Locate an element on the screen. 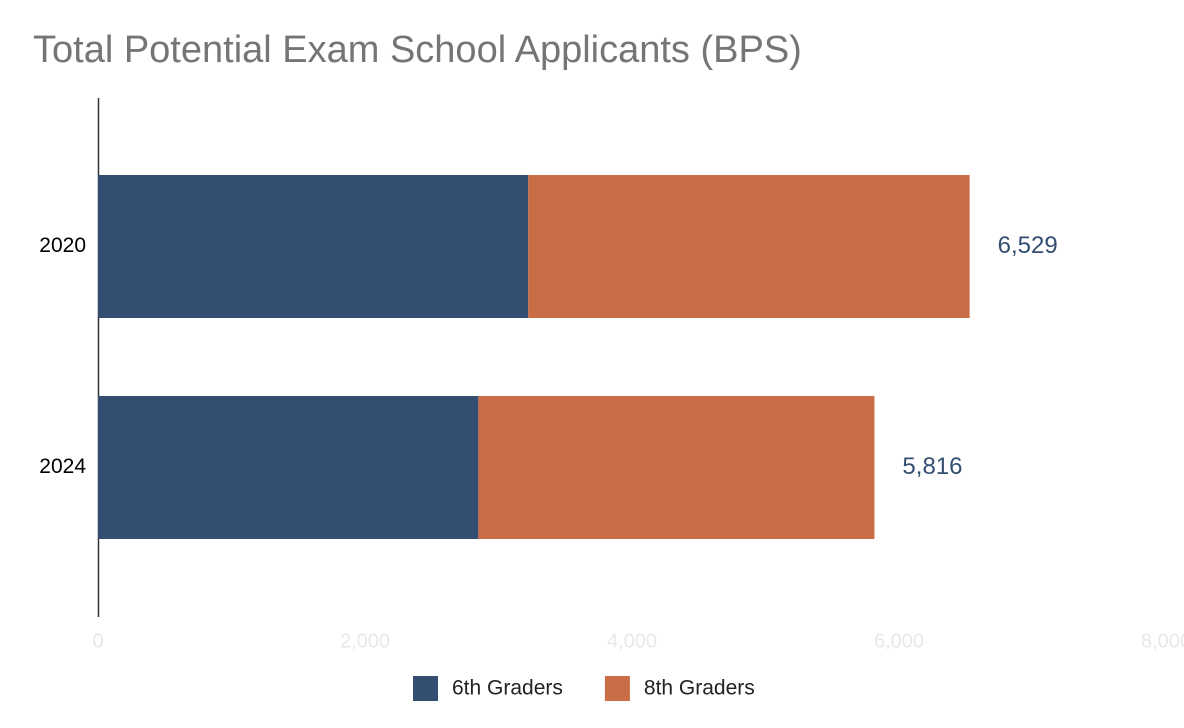 The image size is (1184, 728). legend-label: 8th Graders is located at coordinates (699, 688).